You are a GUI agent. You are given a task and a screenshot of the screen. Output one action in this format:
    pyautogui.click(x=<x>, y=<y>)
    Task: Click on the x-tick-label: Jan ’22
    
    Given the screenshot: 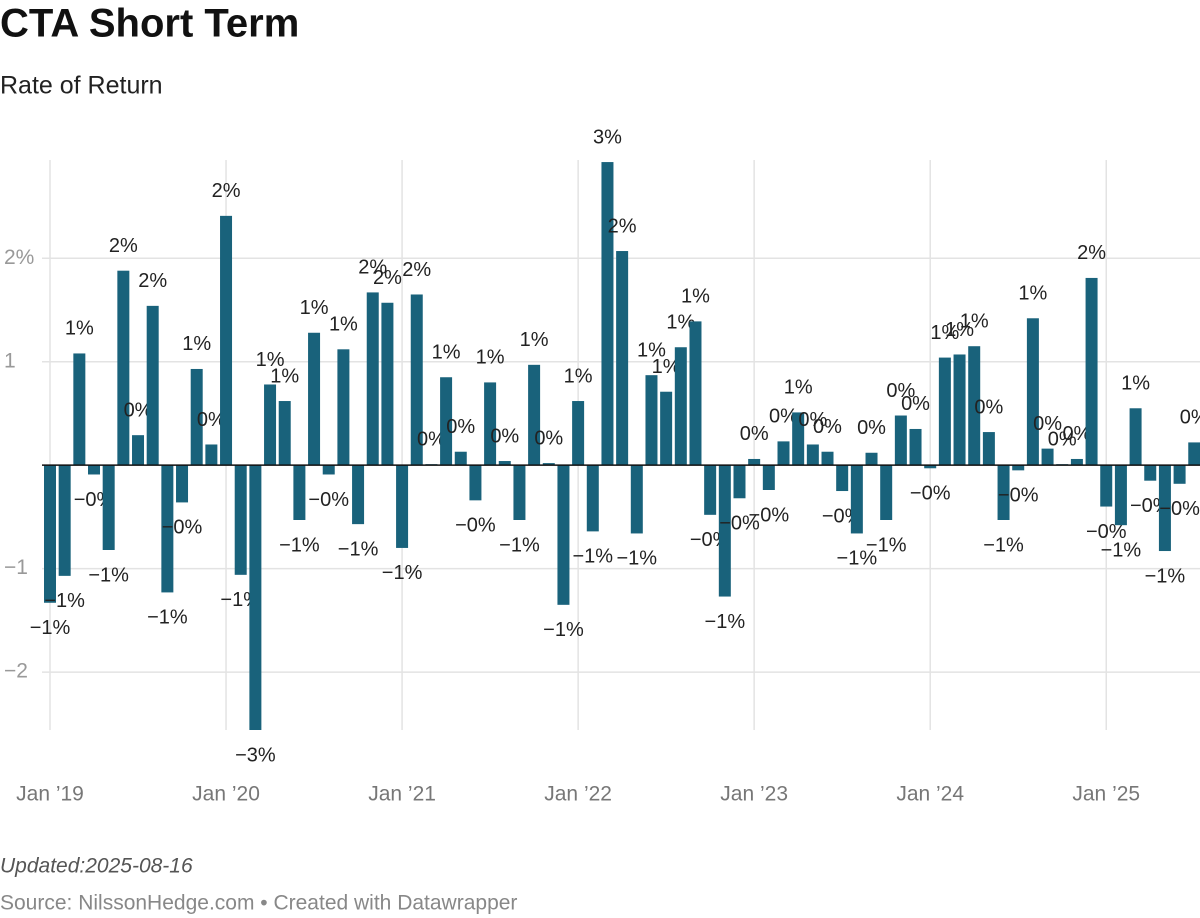 What is the action you would take?
    pyautogui.click(x=578, y=794)
    